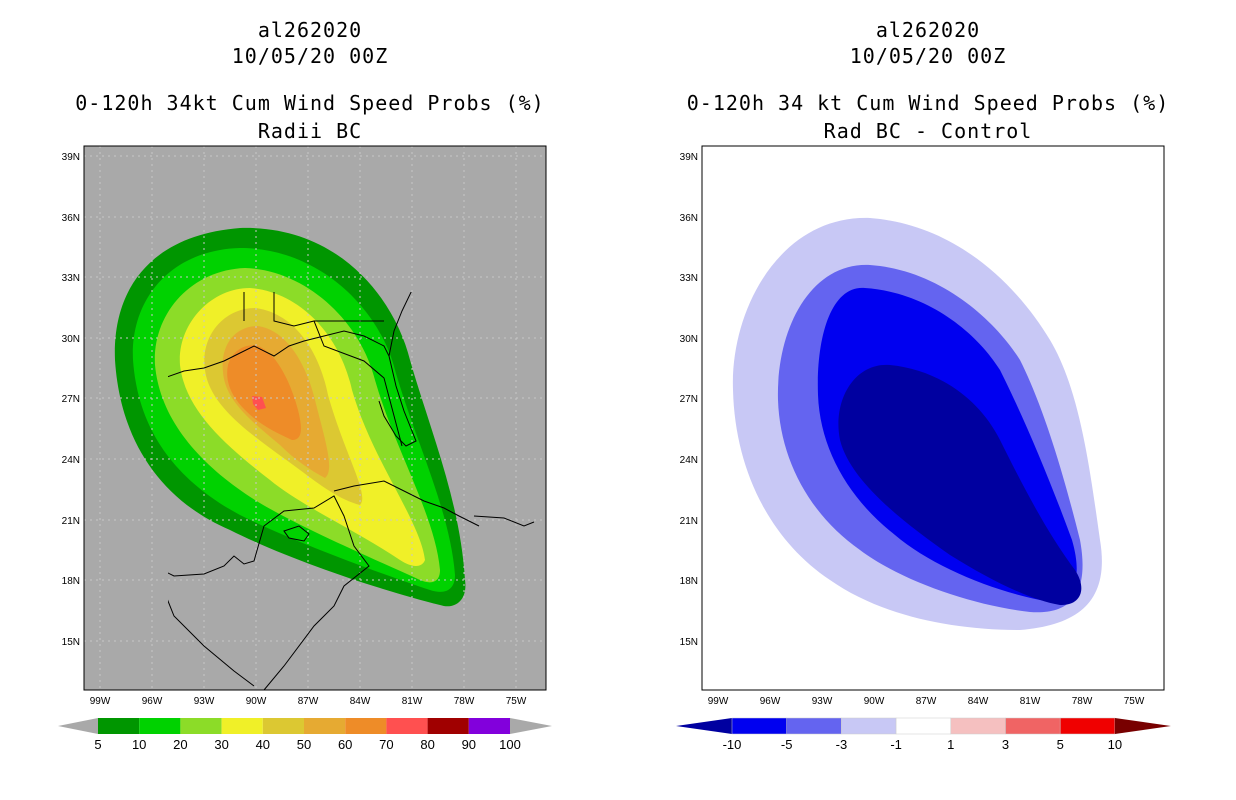 This screenshot has height=800, width=1236. I want to click on left-colorbar-label: 90, so click(469, 744).